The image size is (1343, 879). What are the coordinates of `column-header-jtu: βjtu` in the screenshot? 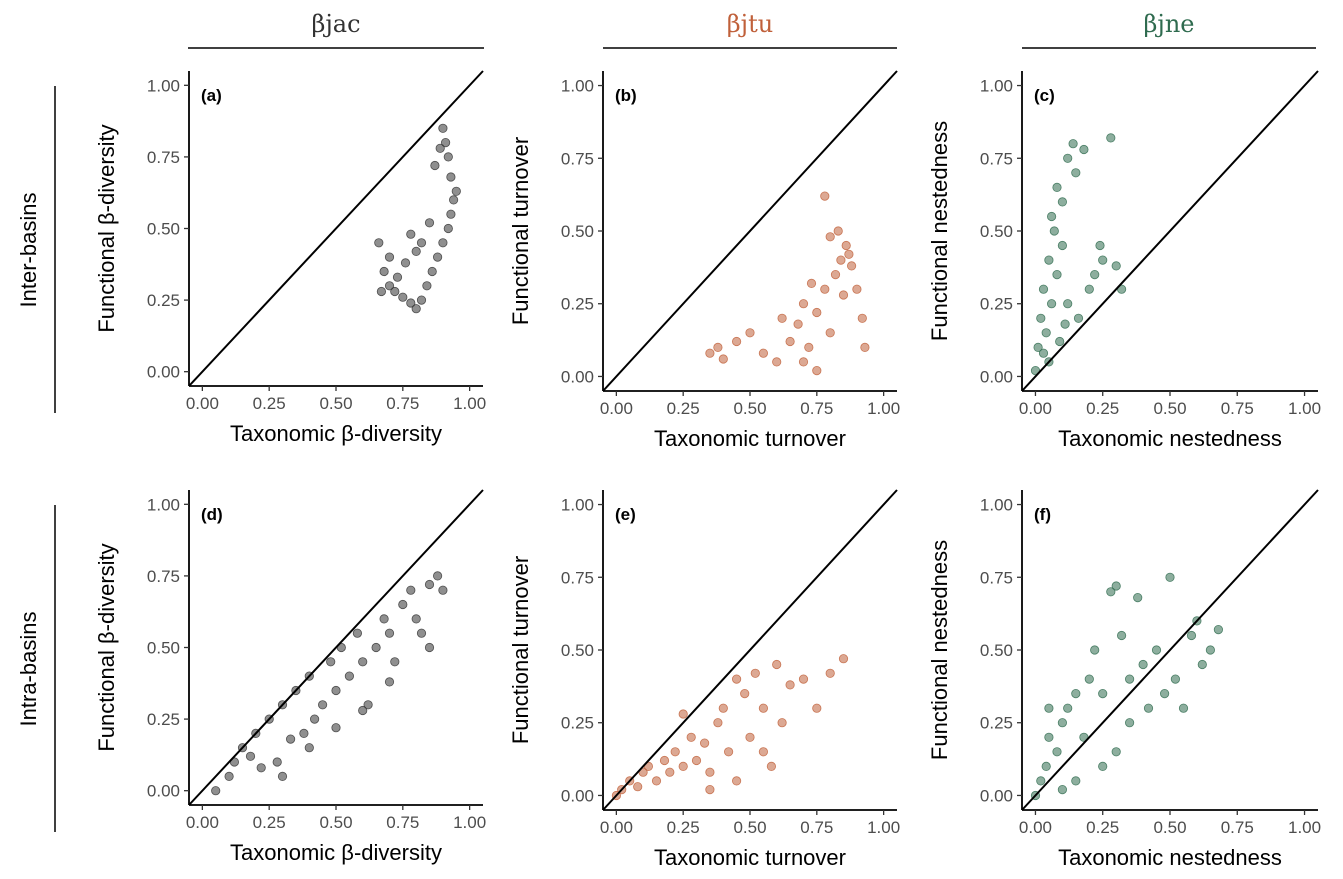 It's located at (750, 29).